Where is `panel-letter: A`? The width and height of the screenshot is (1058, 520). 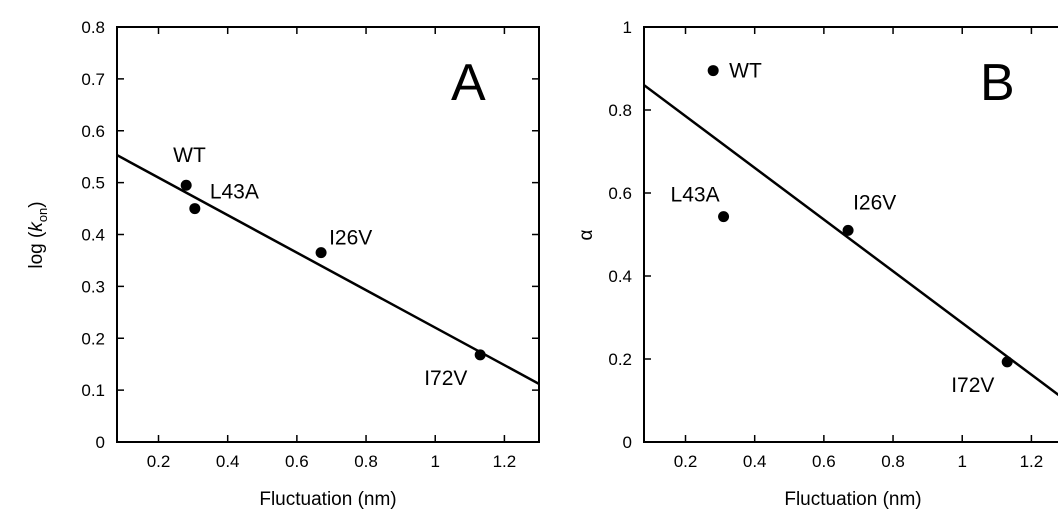 panel-letter: A is located at coordinates (468, 83).